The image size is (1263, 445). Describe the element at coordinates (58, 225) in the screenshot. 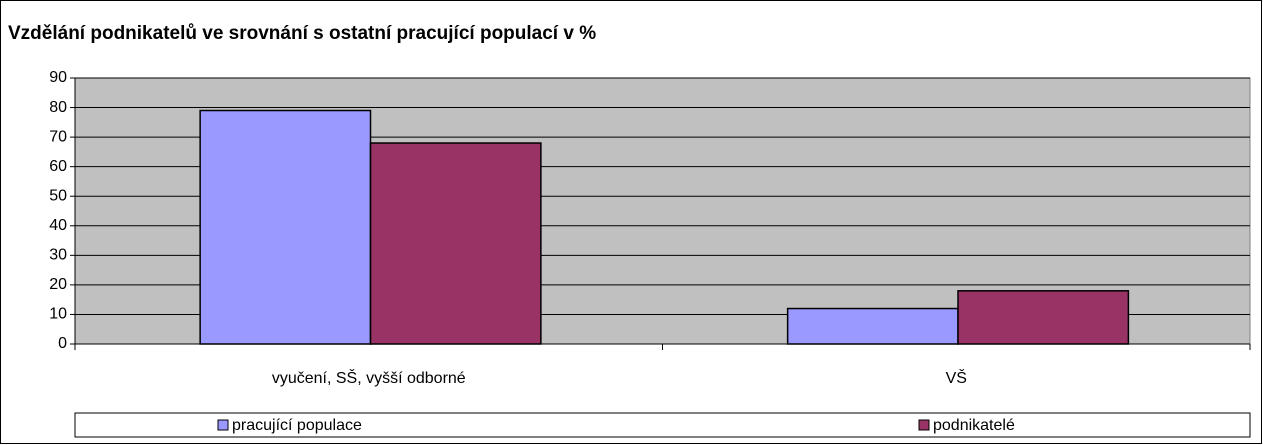

I see `y-tick-label: 40` at that location.